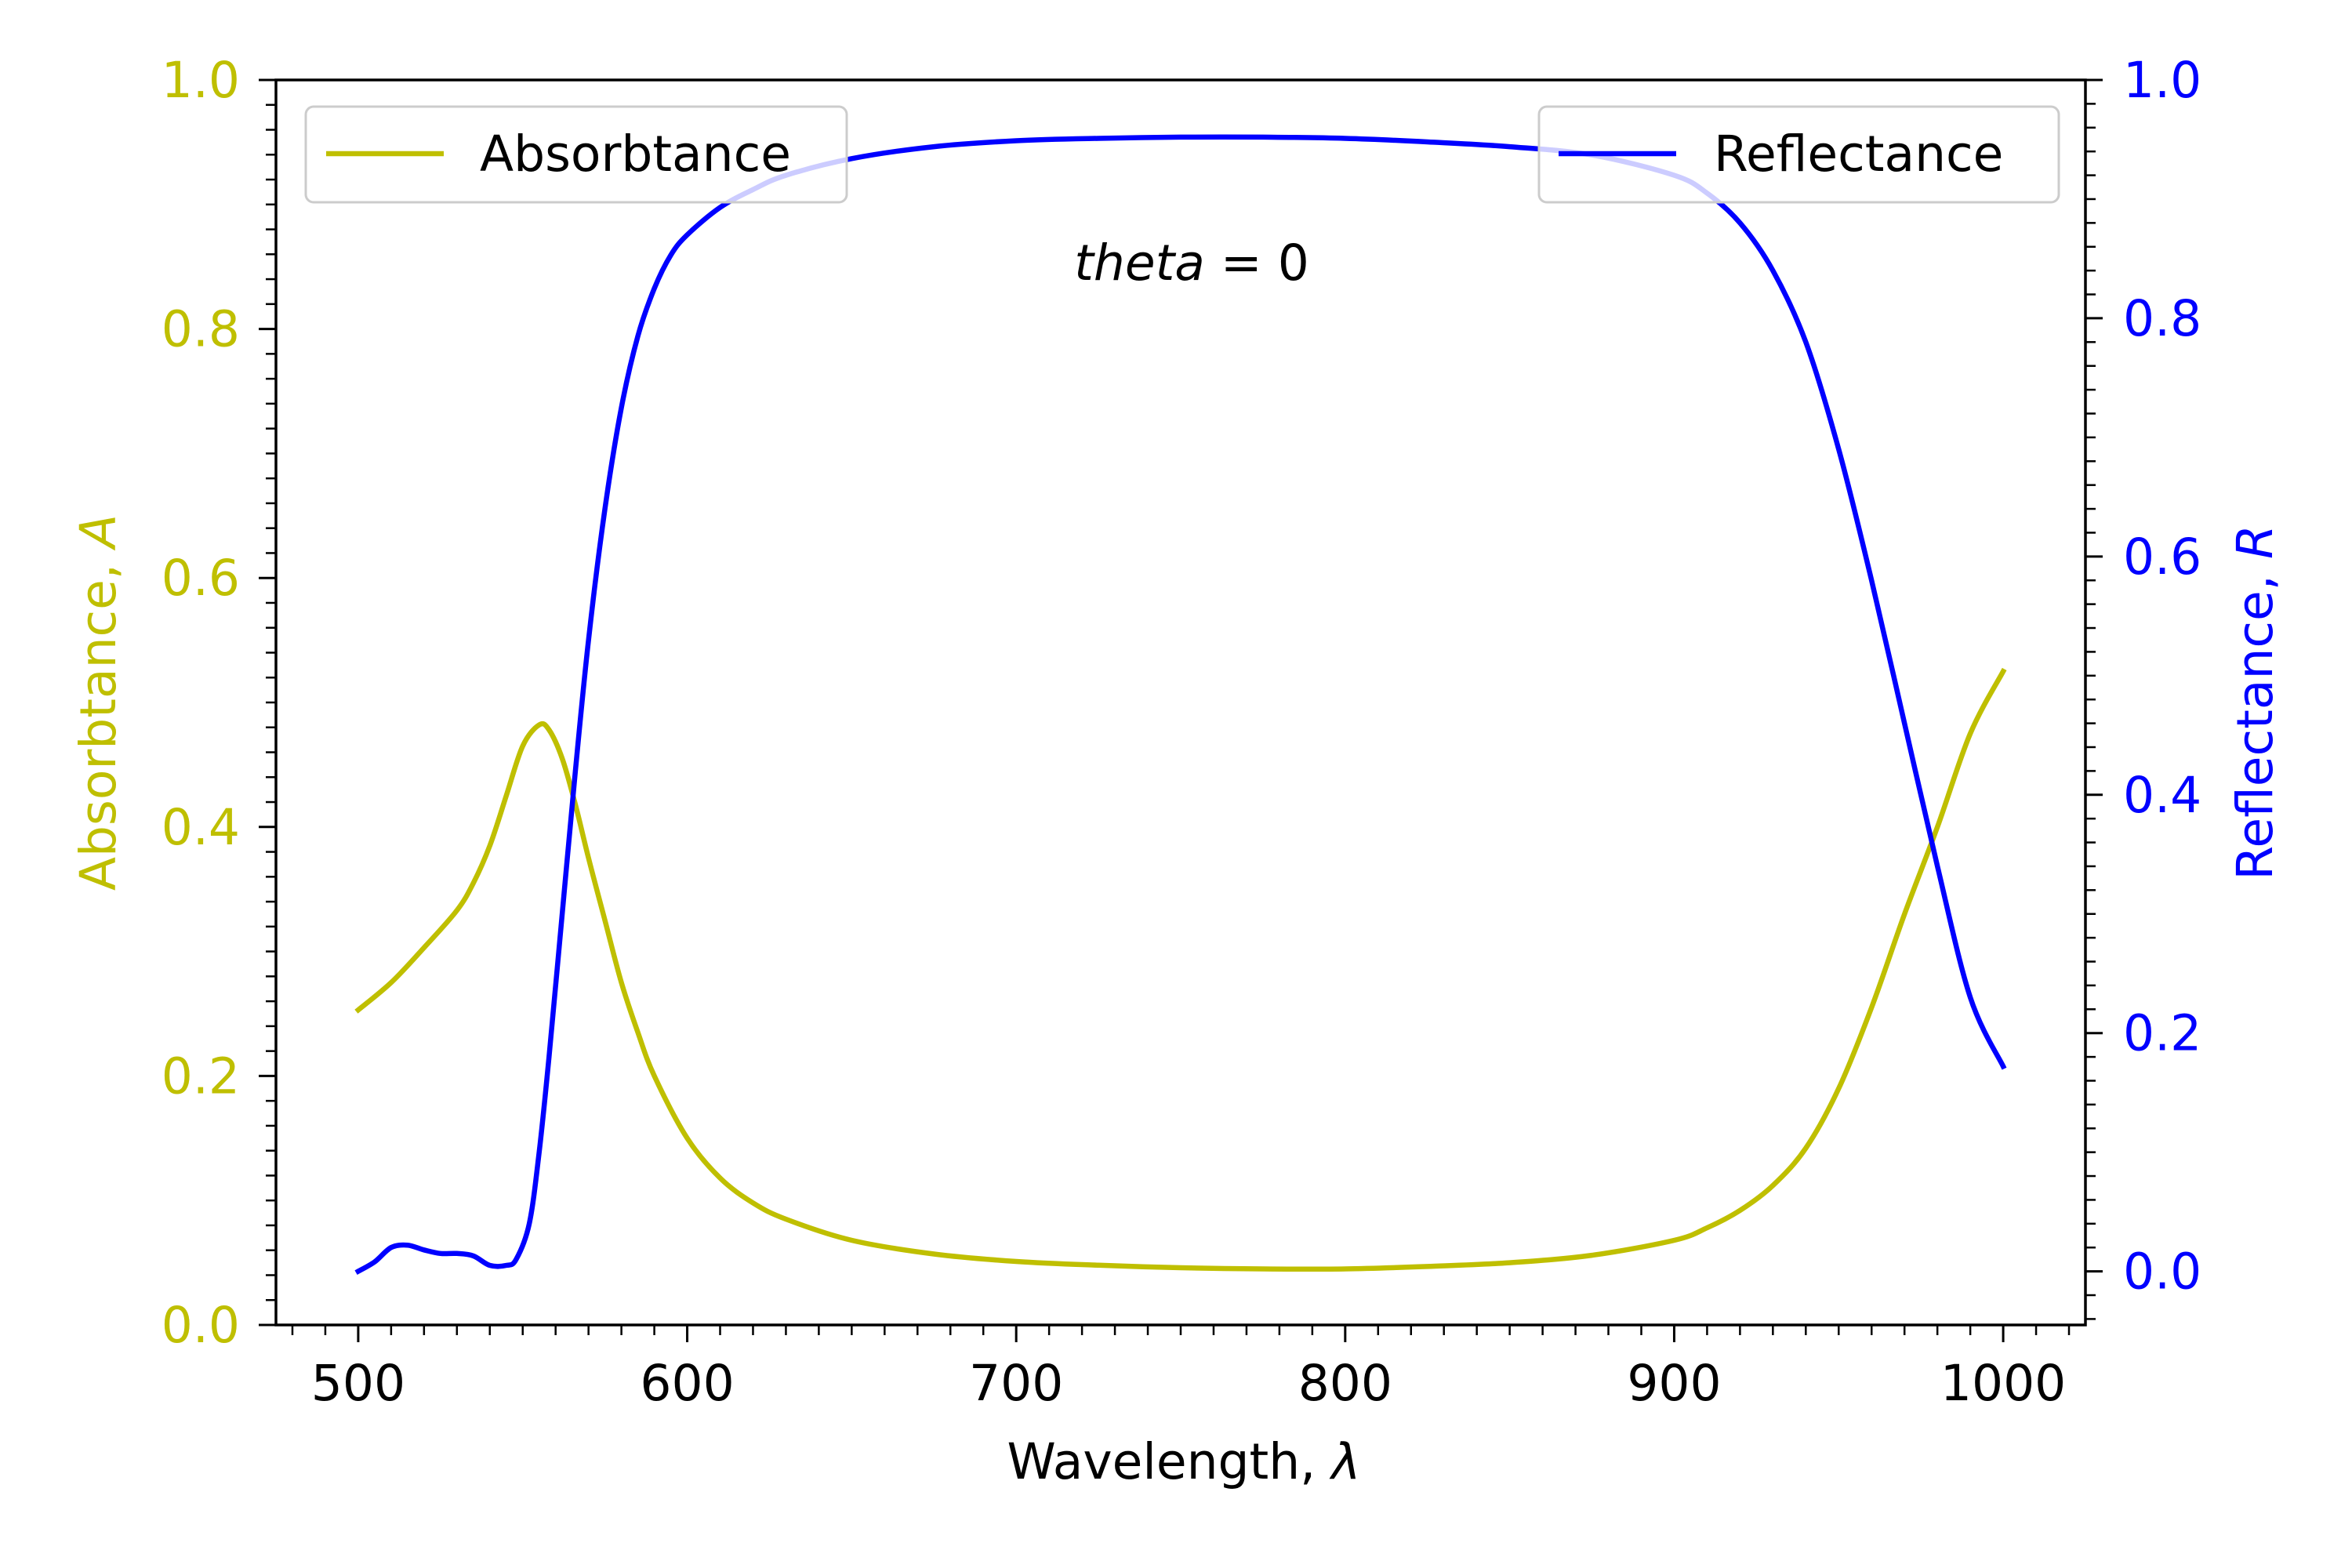 This screenshot has width=2352, height=1568. Describe the element at coordinates (1016, 1383) in the screenshot. I see `x-tick-label: 700` at that location.